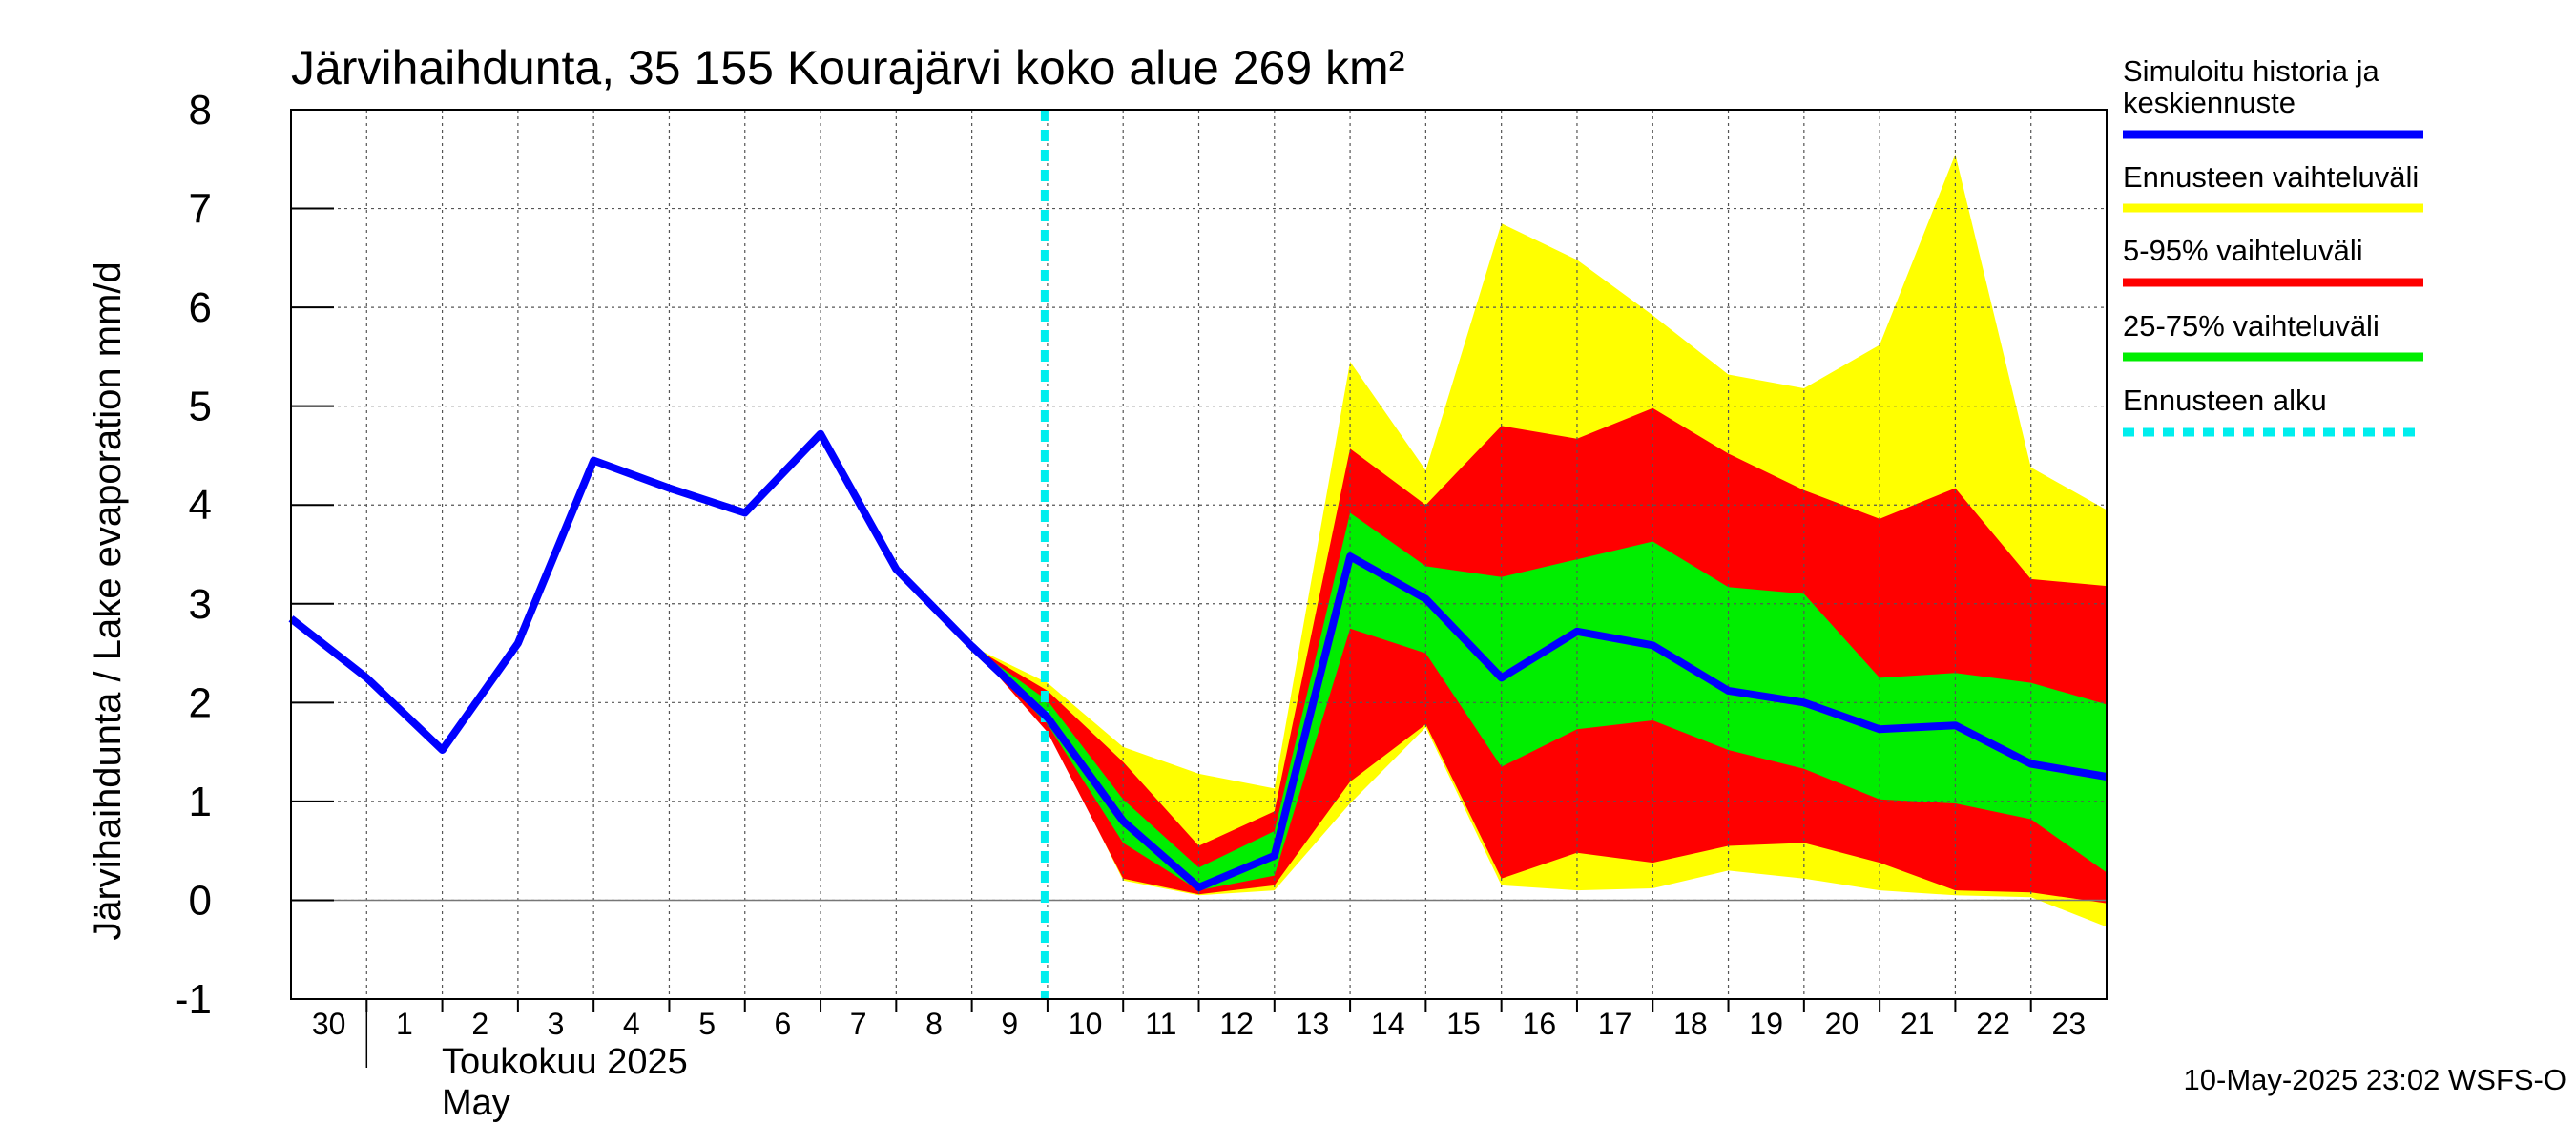  What do you see at coordinates (858, 1024) in the screenshot?
I see `x-tick-label: 7` at bounding box center [858, 1024].